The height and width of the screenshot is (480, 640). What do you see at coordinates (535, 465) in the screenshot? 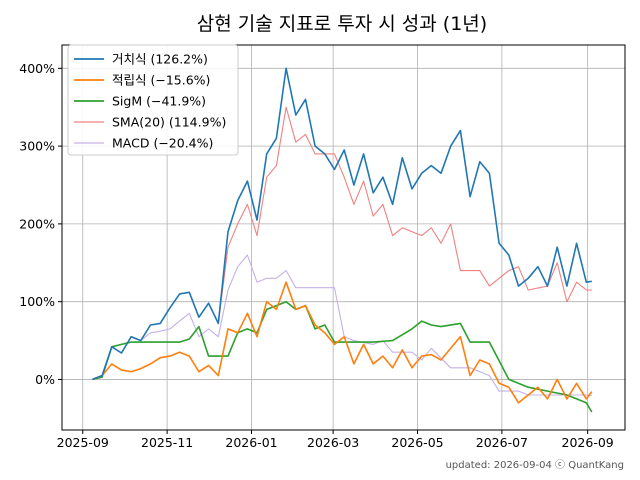
I see `footer-note: updated: 2026-09-04 ⓒ QuantKang` at bounding box center [535, 465].